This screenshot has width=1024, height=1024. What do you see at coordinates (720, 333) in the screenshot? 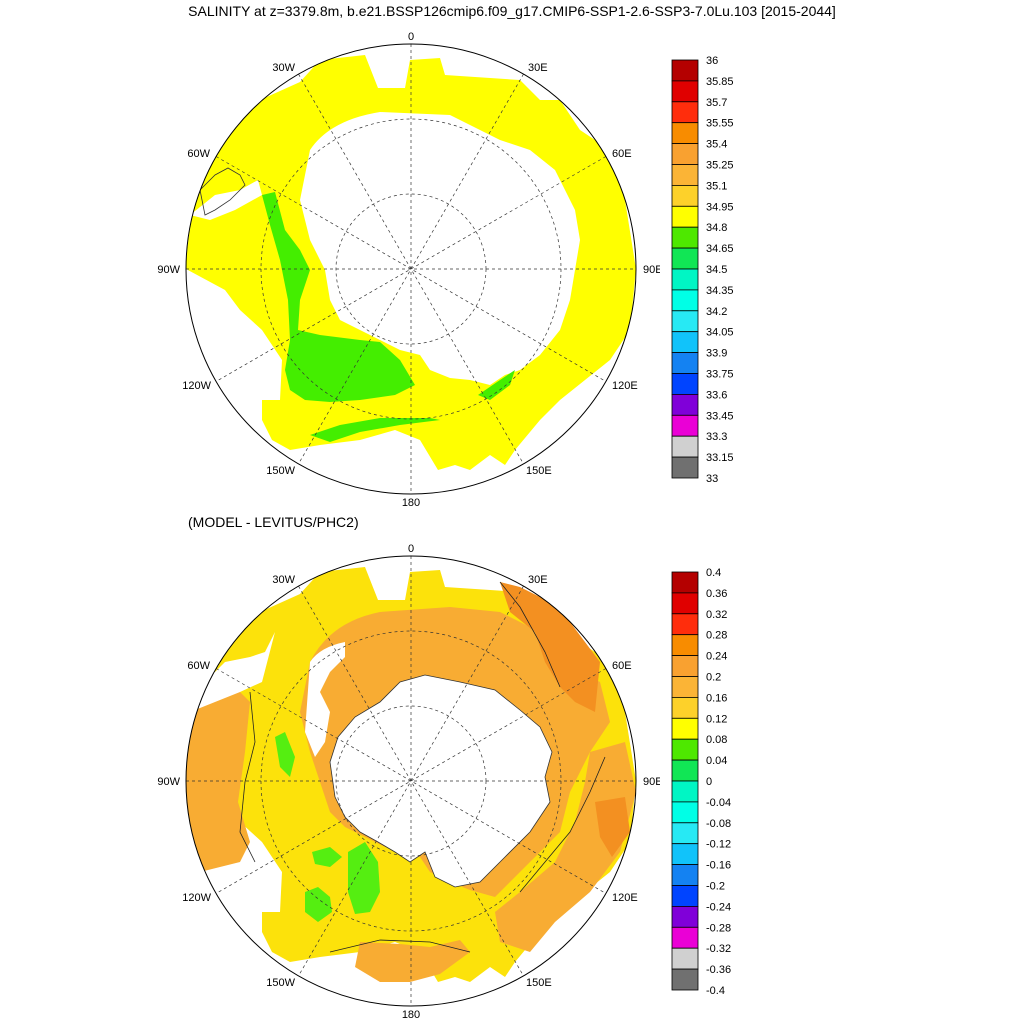
I see `colorbar-salinity-tick-label: 34.05` at bounding box center [720, 333].